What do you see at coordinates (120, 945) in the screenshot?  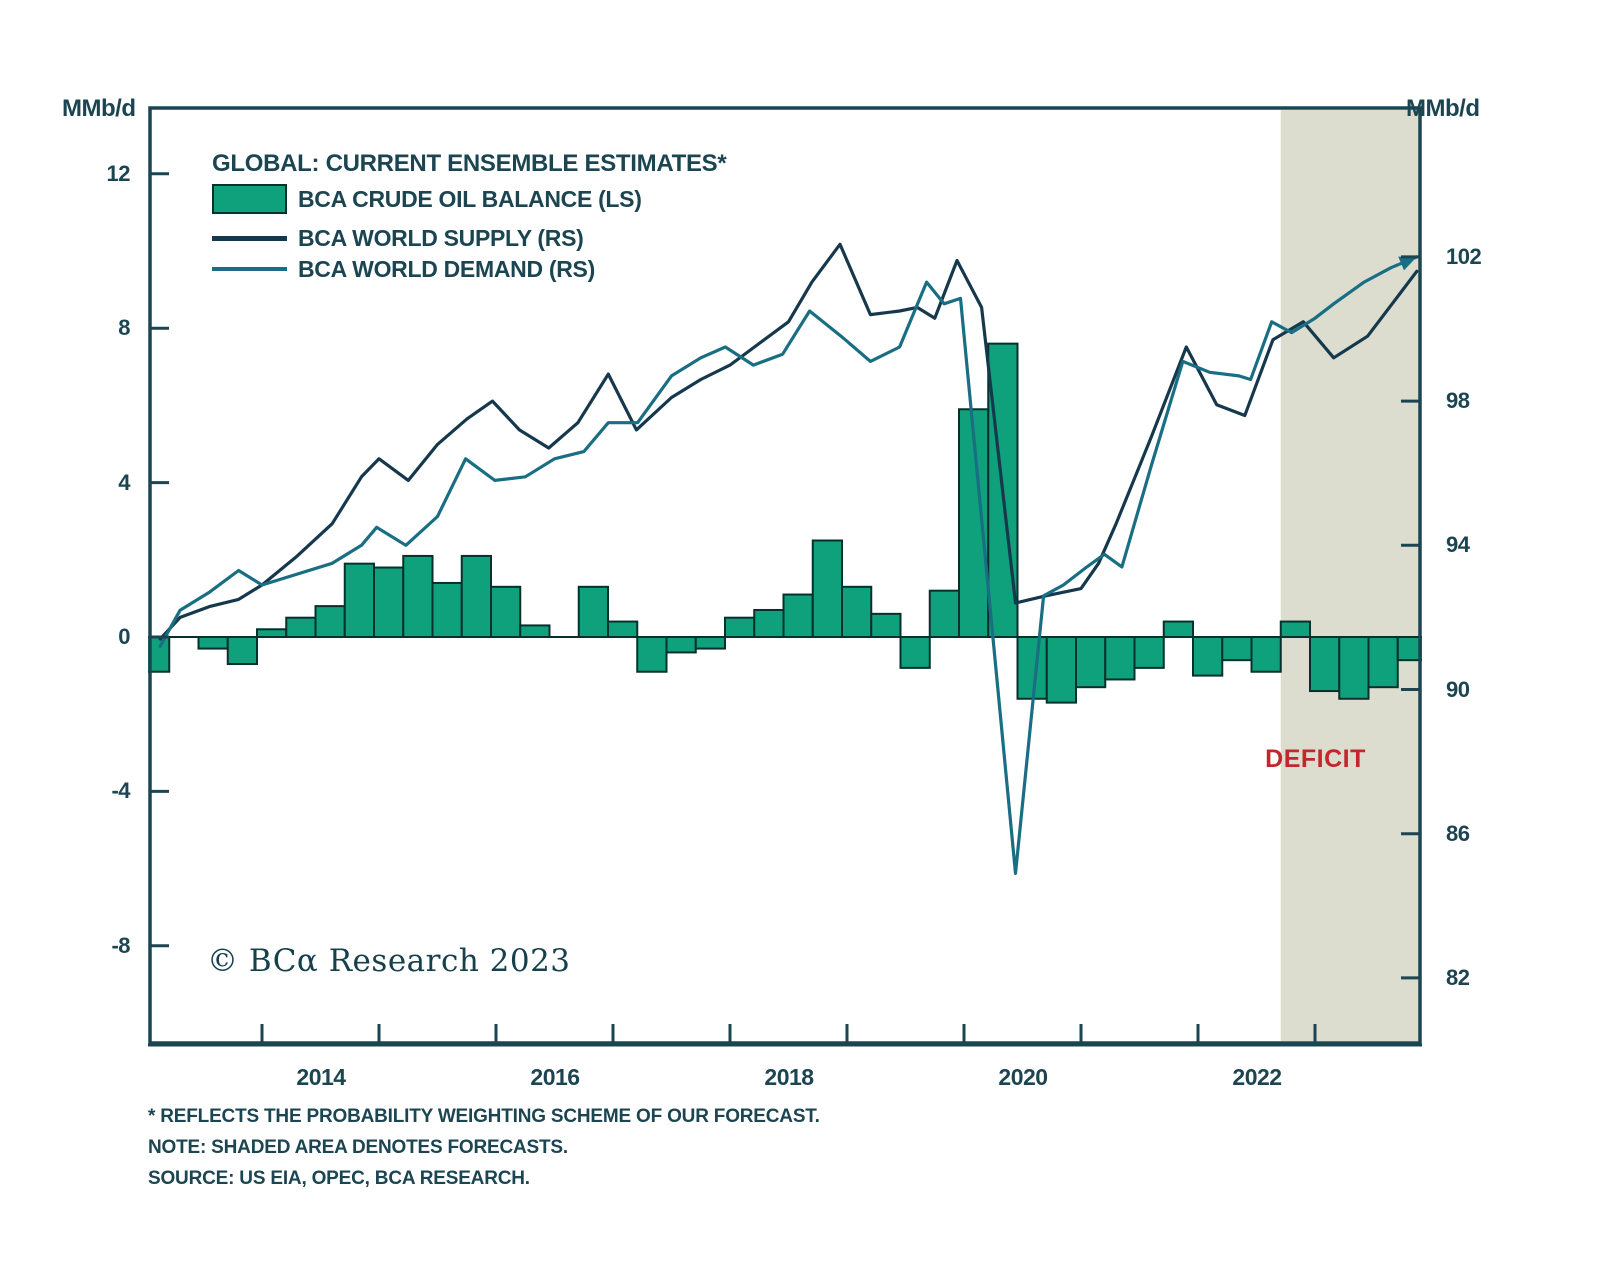 I see `left-axis-tick-label: -8` at bounding box center [120, 945].